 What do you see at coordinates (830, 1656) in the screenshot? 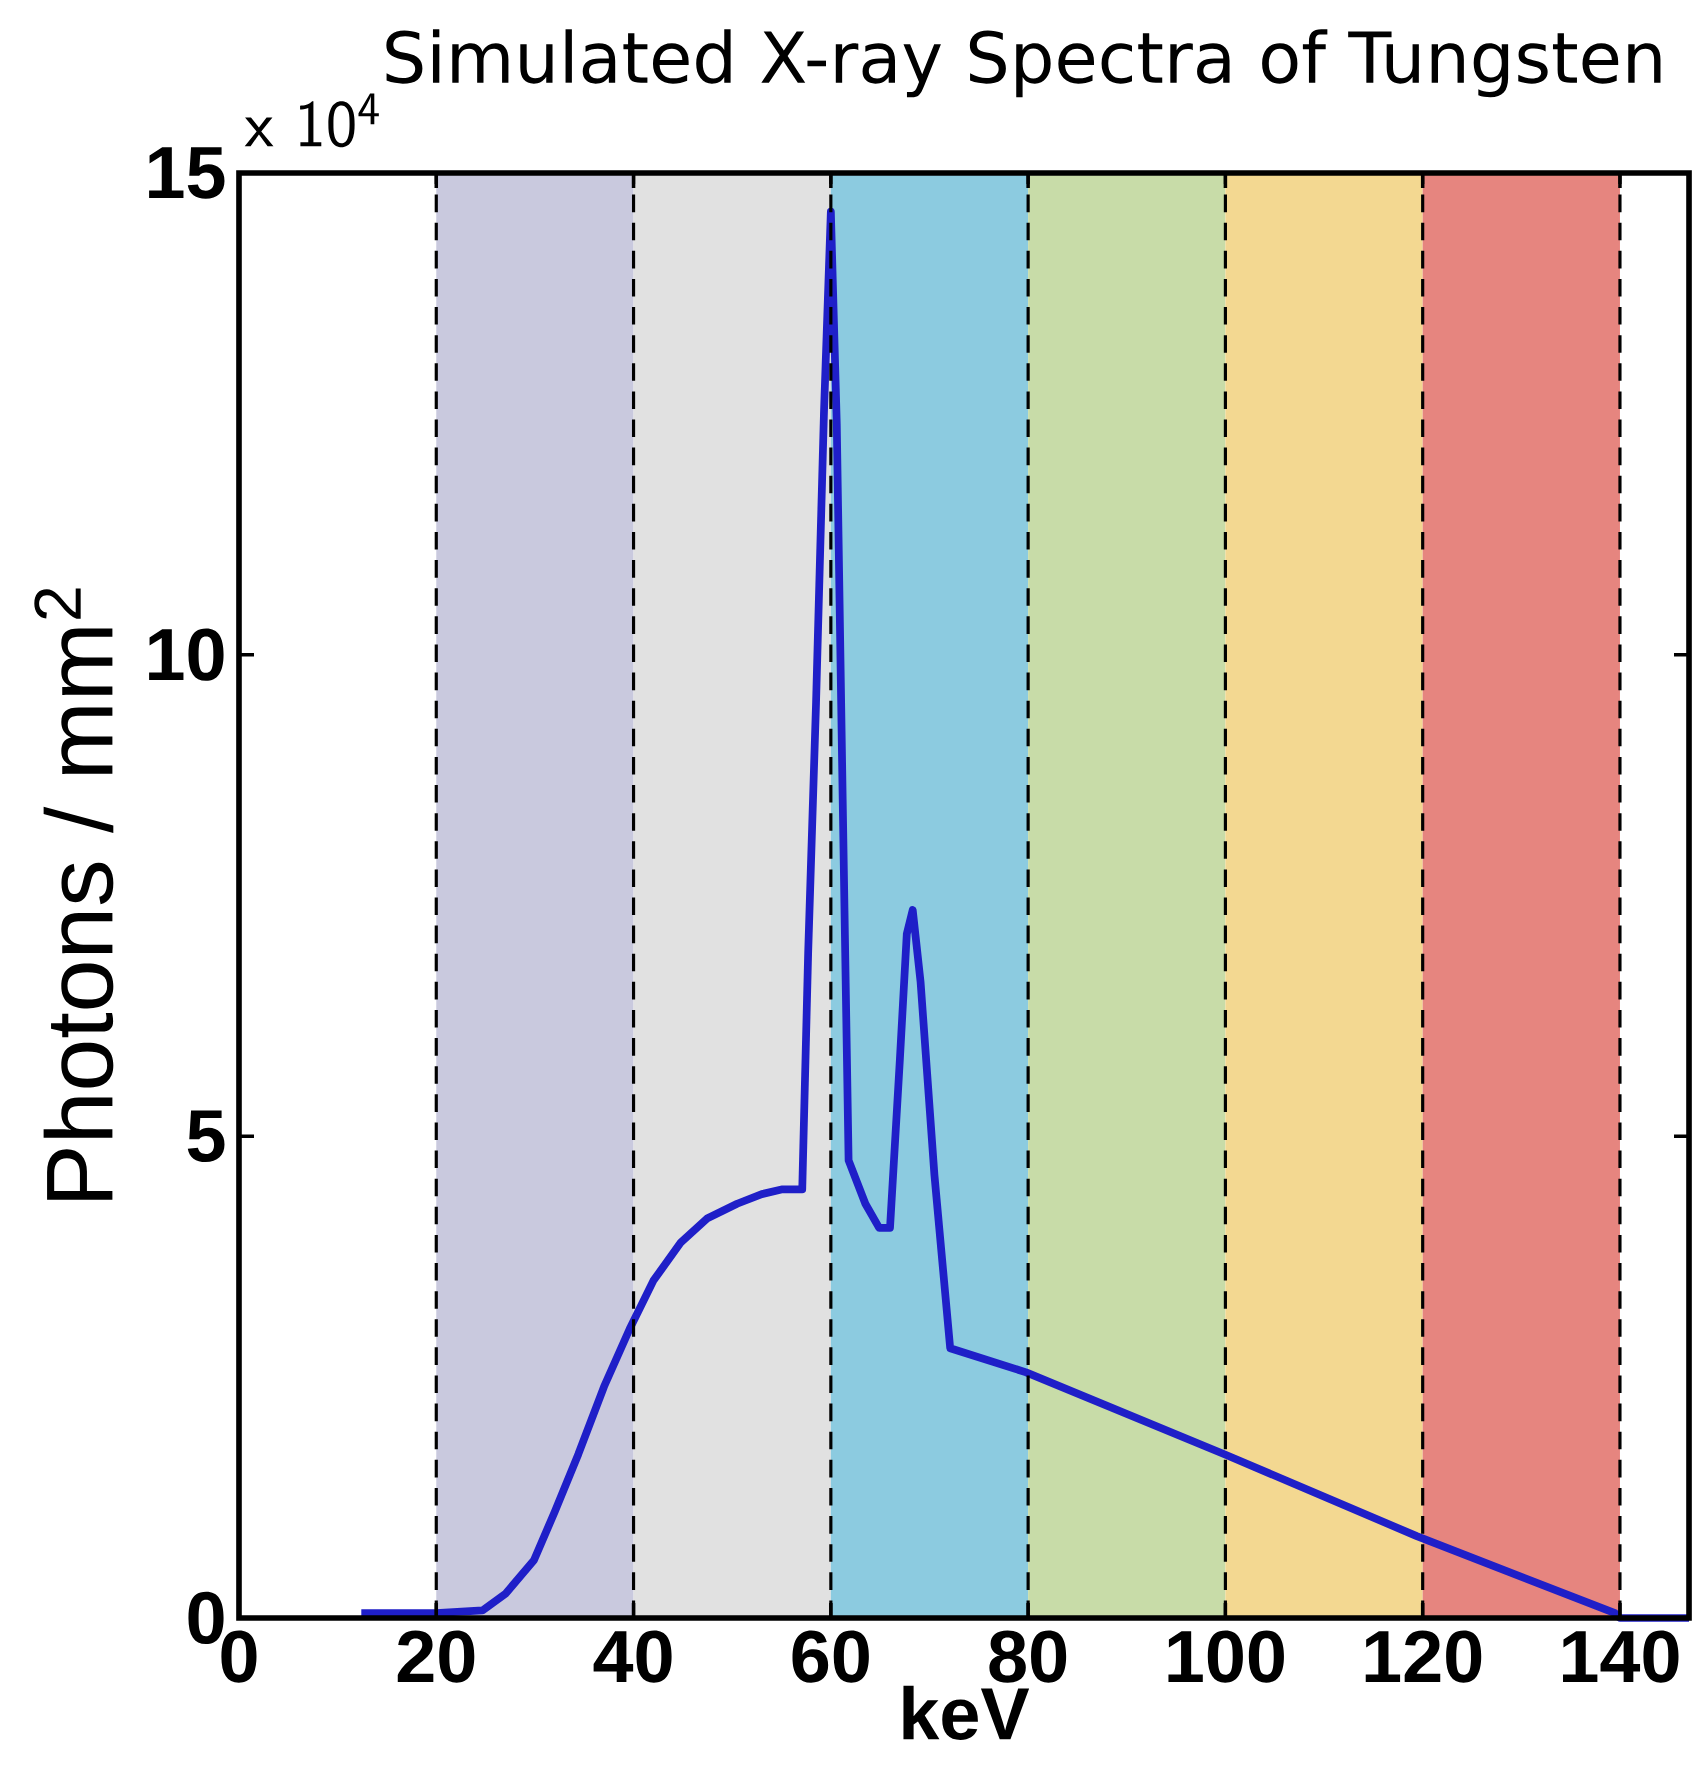
I see `x-tick-label: 60` at bounding box center [830, 1656].